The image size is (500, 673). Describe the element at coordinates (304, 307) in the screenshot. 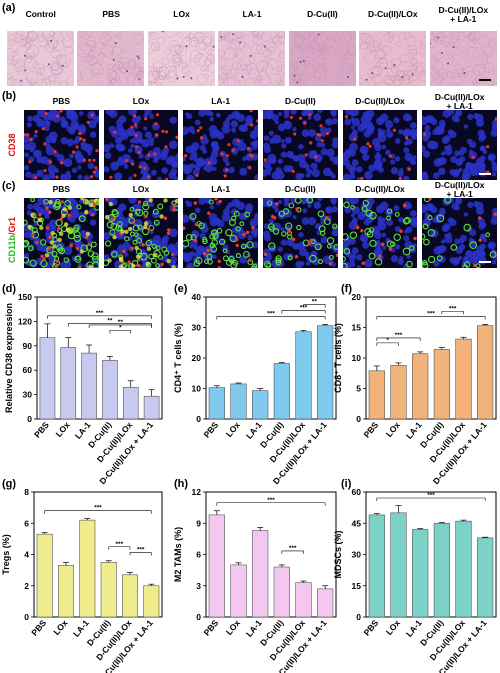

I see `chart-e-sig-label-1: ***` at that location.